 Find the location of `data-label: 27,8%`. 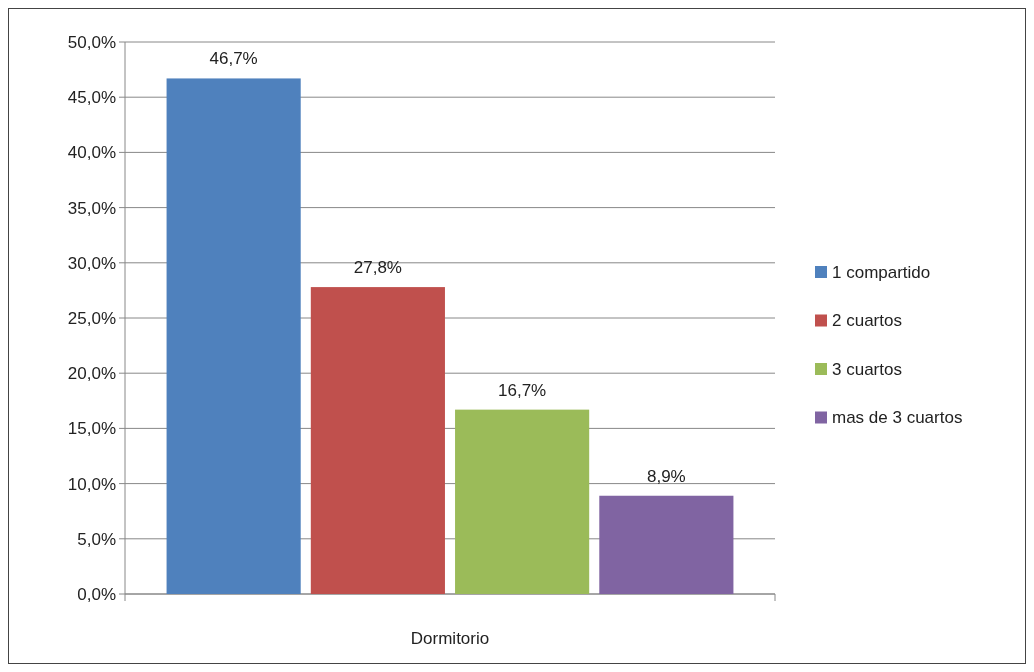

data-label: 27,8% is located at coordinates (377, 268).